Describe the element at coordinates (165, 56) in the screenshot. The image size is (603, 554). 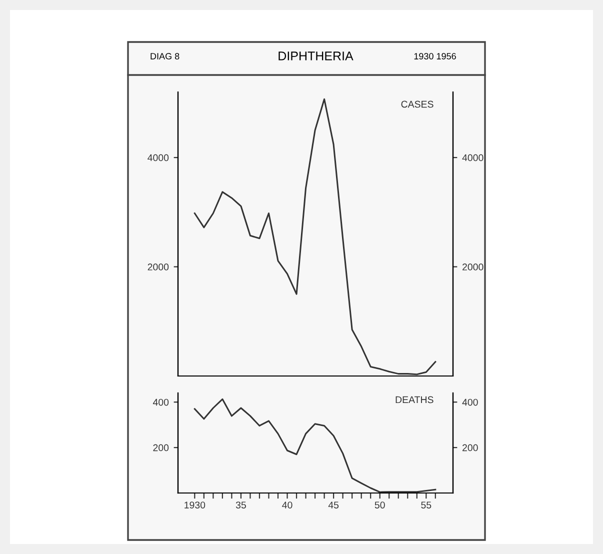
I see `text: DIAG 8` at that location.